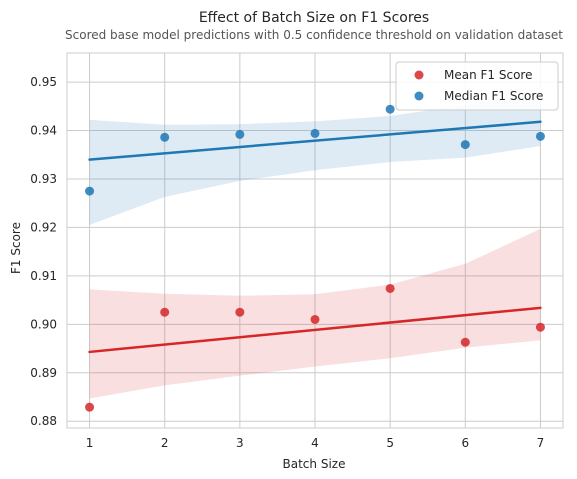  Describe the element at coordinates (43, 131) in the screenshot. I see `y-tick-label: 0.94` at that location.